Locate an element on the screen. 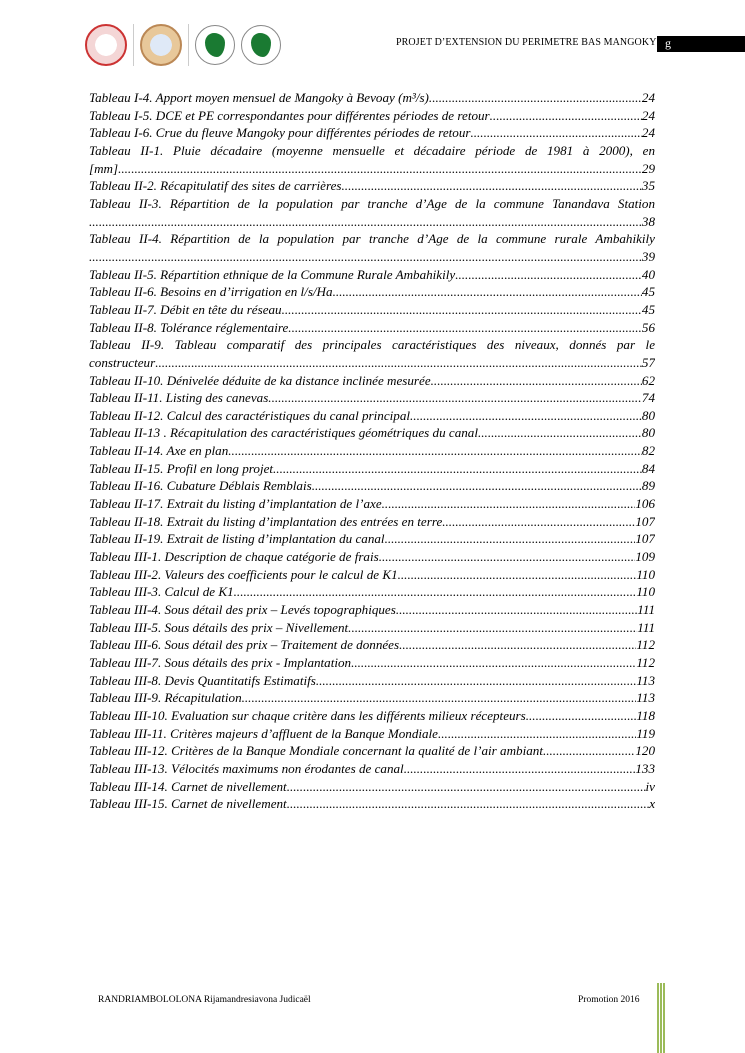 The height and width of the screenshot is (1053, 745). toc-entry: Tableau III-14. Carnet de nivellement iv is located at coordinates (372, 787).